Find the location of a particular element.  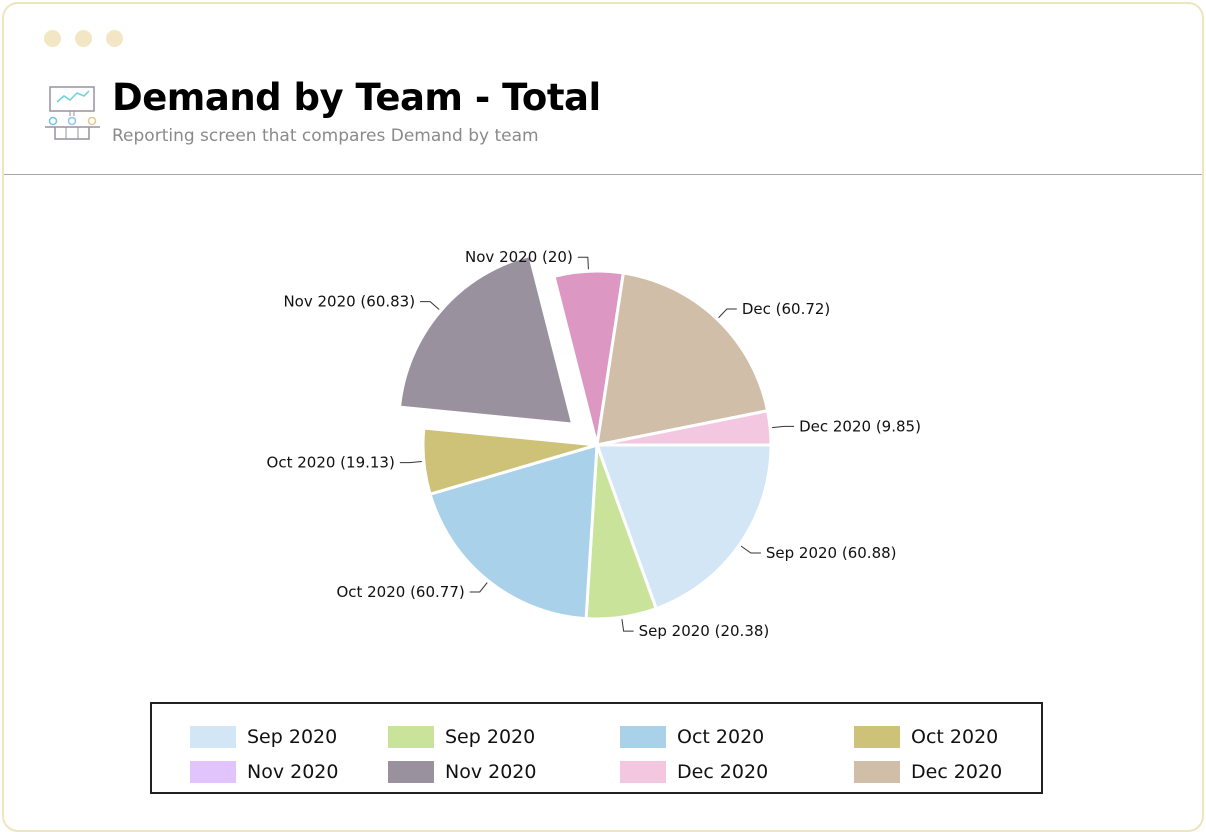

slice-label: Sep 2020 (60.88) is located at coordinates (831, 553).